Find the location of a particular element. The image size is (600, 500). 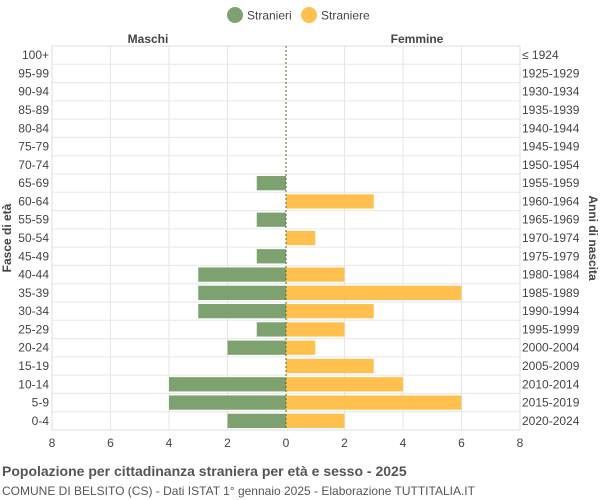

age-label: 75-79 is located at coordinates (33, 147).